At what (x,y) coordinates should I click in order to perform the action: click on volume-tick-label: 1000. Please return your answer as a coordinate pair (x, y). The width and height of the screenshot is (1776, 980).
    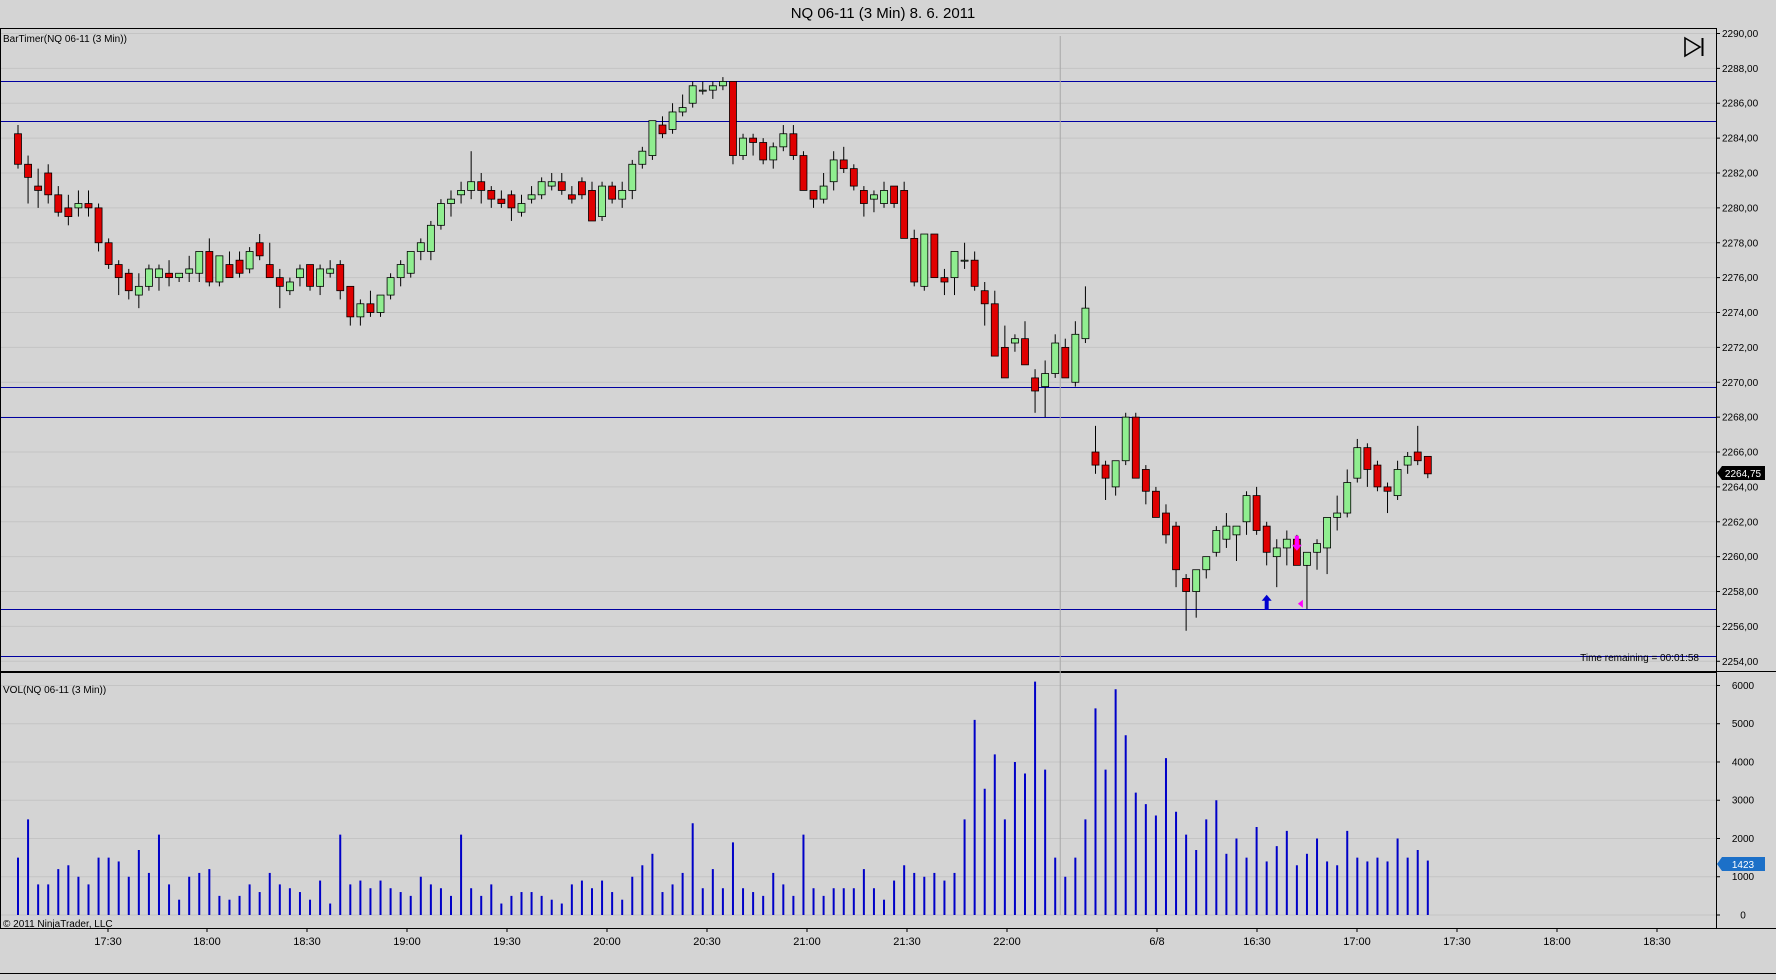
    Looking at the image, I should click on (1743, 877).